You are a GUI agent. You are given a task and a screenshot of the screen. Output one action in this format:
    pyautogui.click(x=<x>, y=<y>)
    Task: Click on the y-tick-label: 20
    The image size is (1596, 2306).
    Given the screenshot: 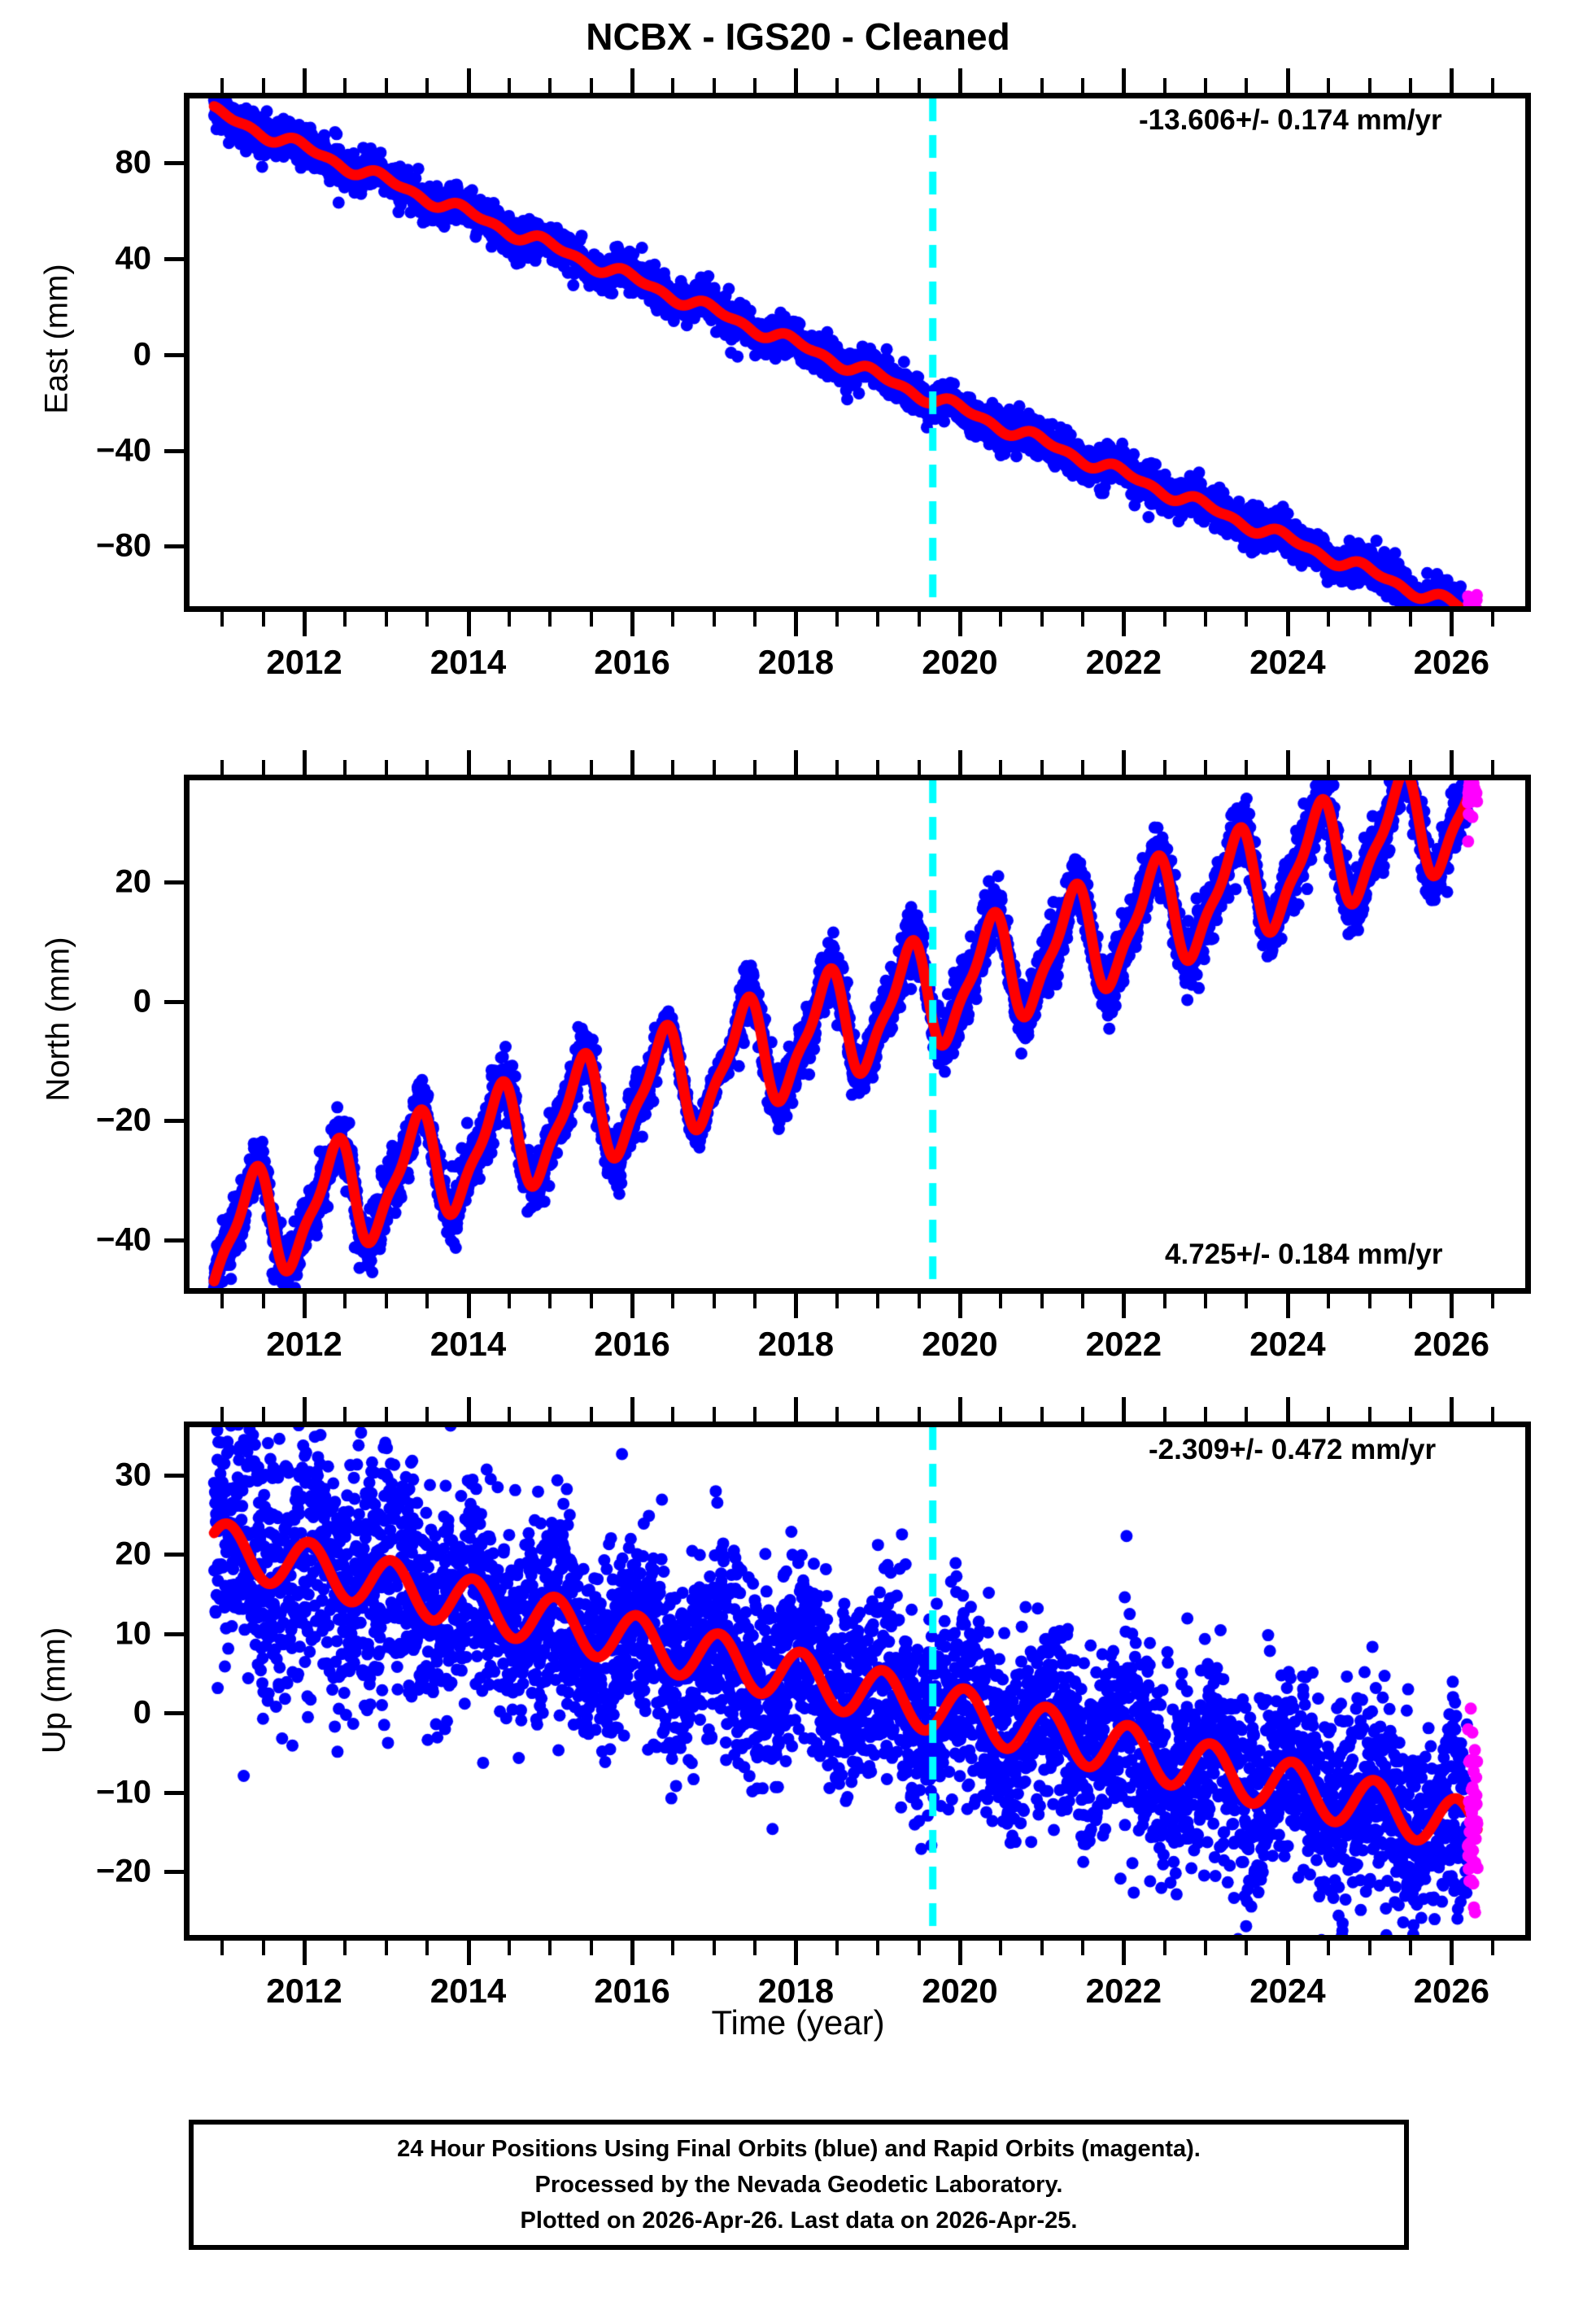 What is the action you would take?
    pyautogui.click(x=133, y=881)
    